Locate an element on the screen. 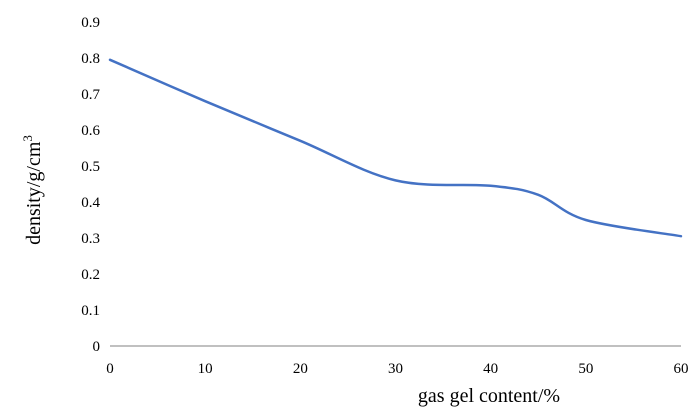 The height and width of the screenshot is (411, 693). y-tick-label: 0.8 is located at coordinates (90, 59).